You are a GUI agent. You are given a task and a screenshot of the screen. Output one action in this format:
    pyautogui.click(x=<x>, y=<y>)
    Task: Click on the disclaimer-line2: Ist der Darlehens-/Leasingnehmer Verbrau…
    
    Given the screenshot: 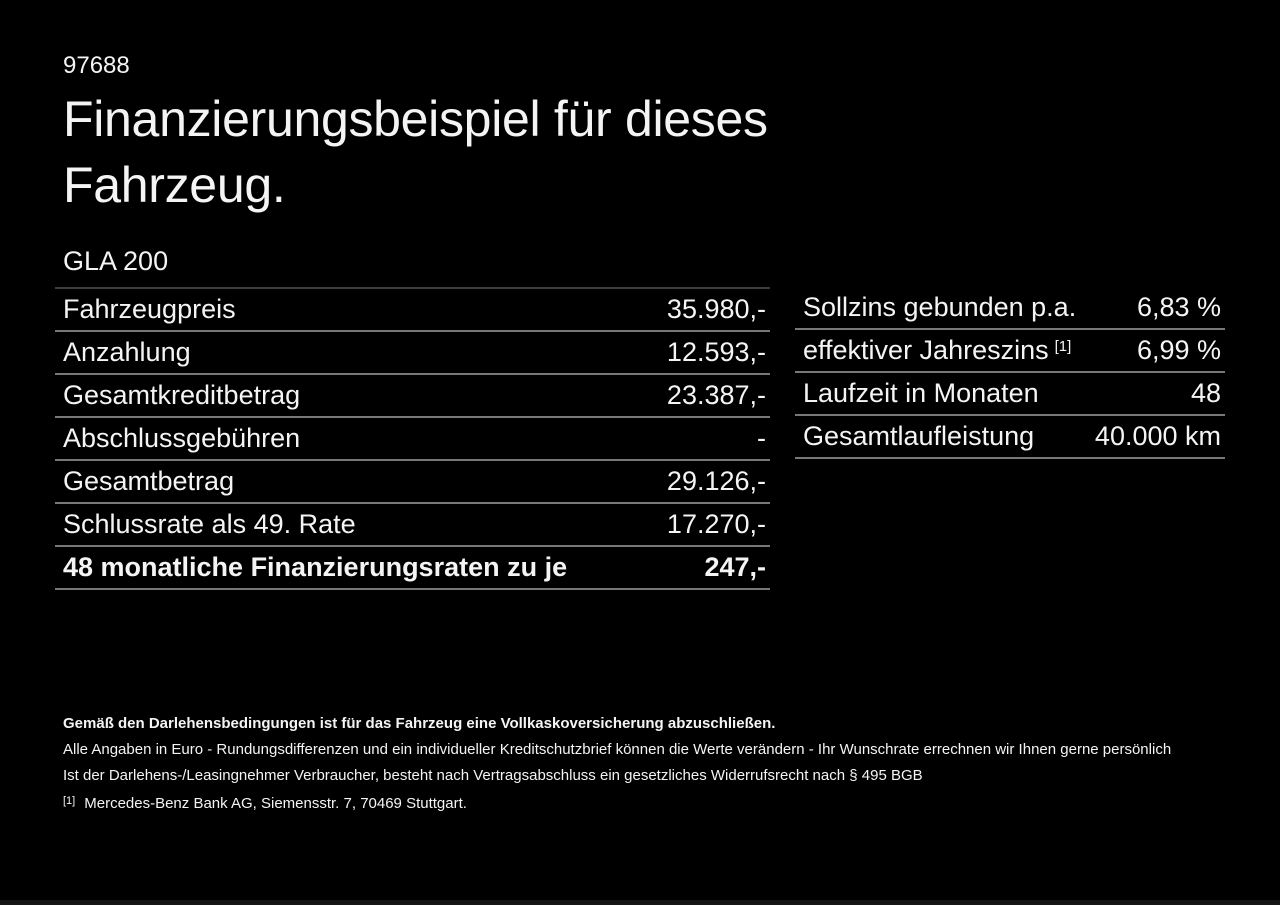 What is the action you would take?
    pyautogui.click(x=493, y=775)
    